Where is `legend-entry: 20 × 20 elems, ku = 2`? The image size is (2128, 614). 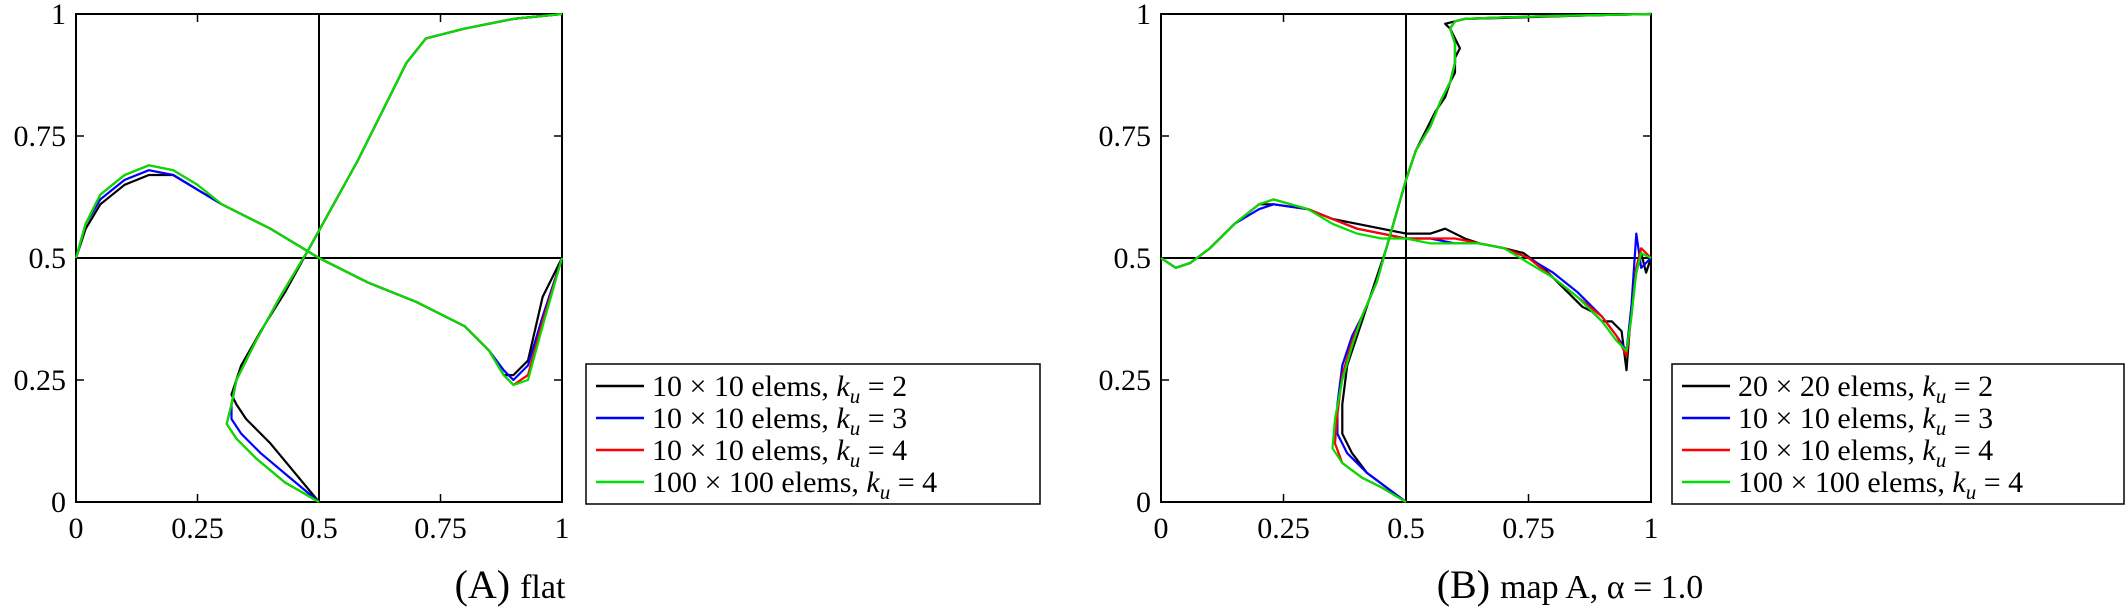 legend-entry: 20 × 20 elems, ku = 2 is located at coordinates (1865, 389).